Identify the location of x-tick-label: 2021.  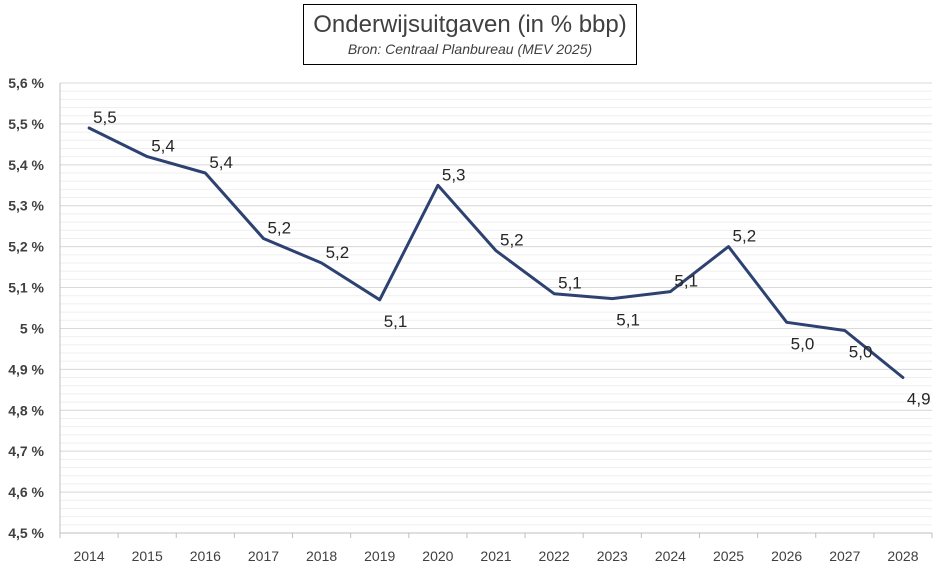
(495, 556).